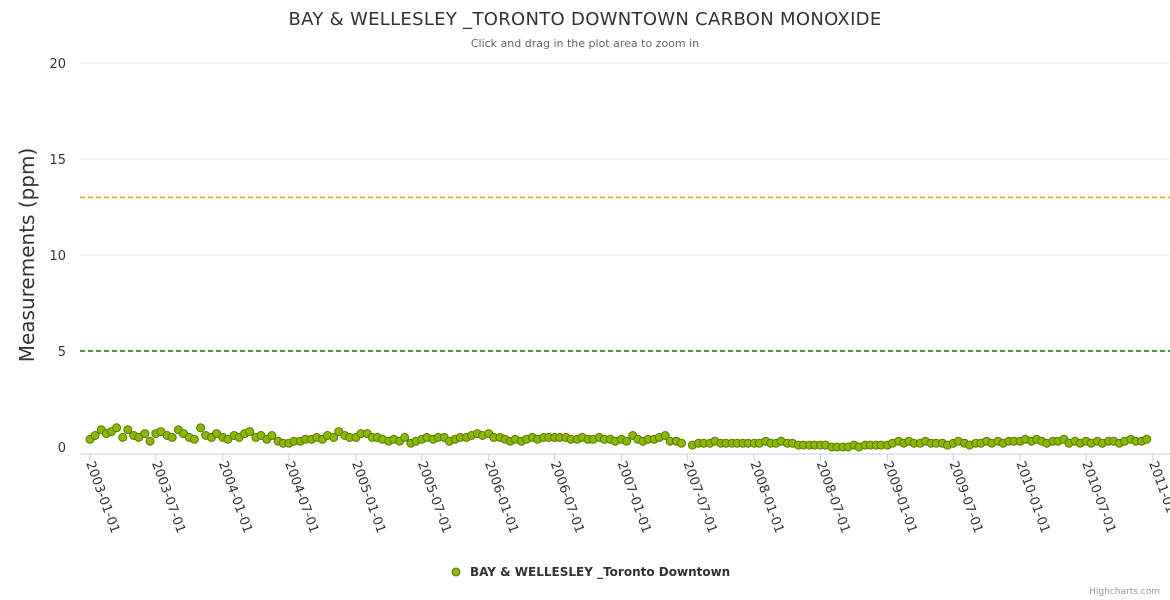  What do you see at coordinates (235, 497) in the screenshot?
I see `x-tick-label: 2004-01-01` at bounding box center [235, 497].